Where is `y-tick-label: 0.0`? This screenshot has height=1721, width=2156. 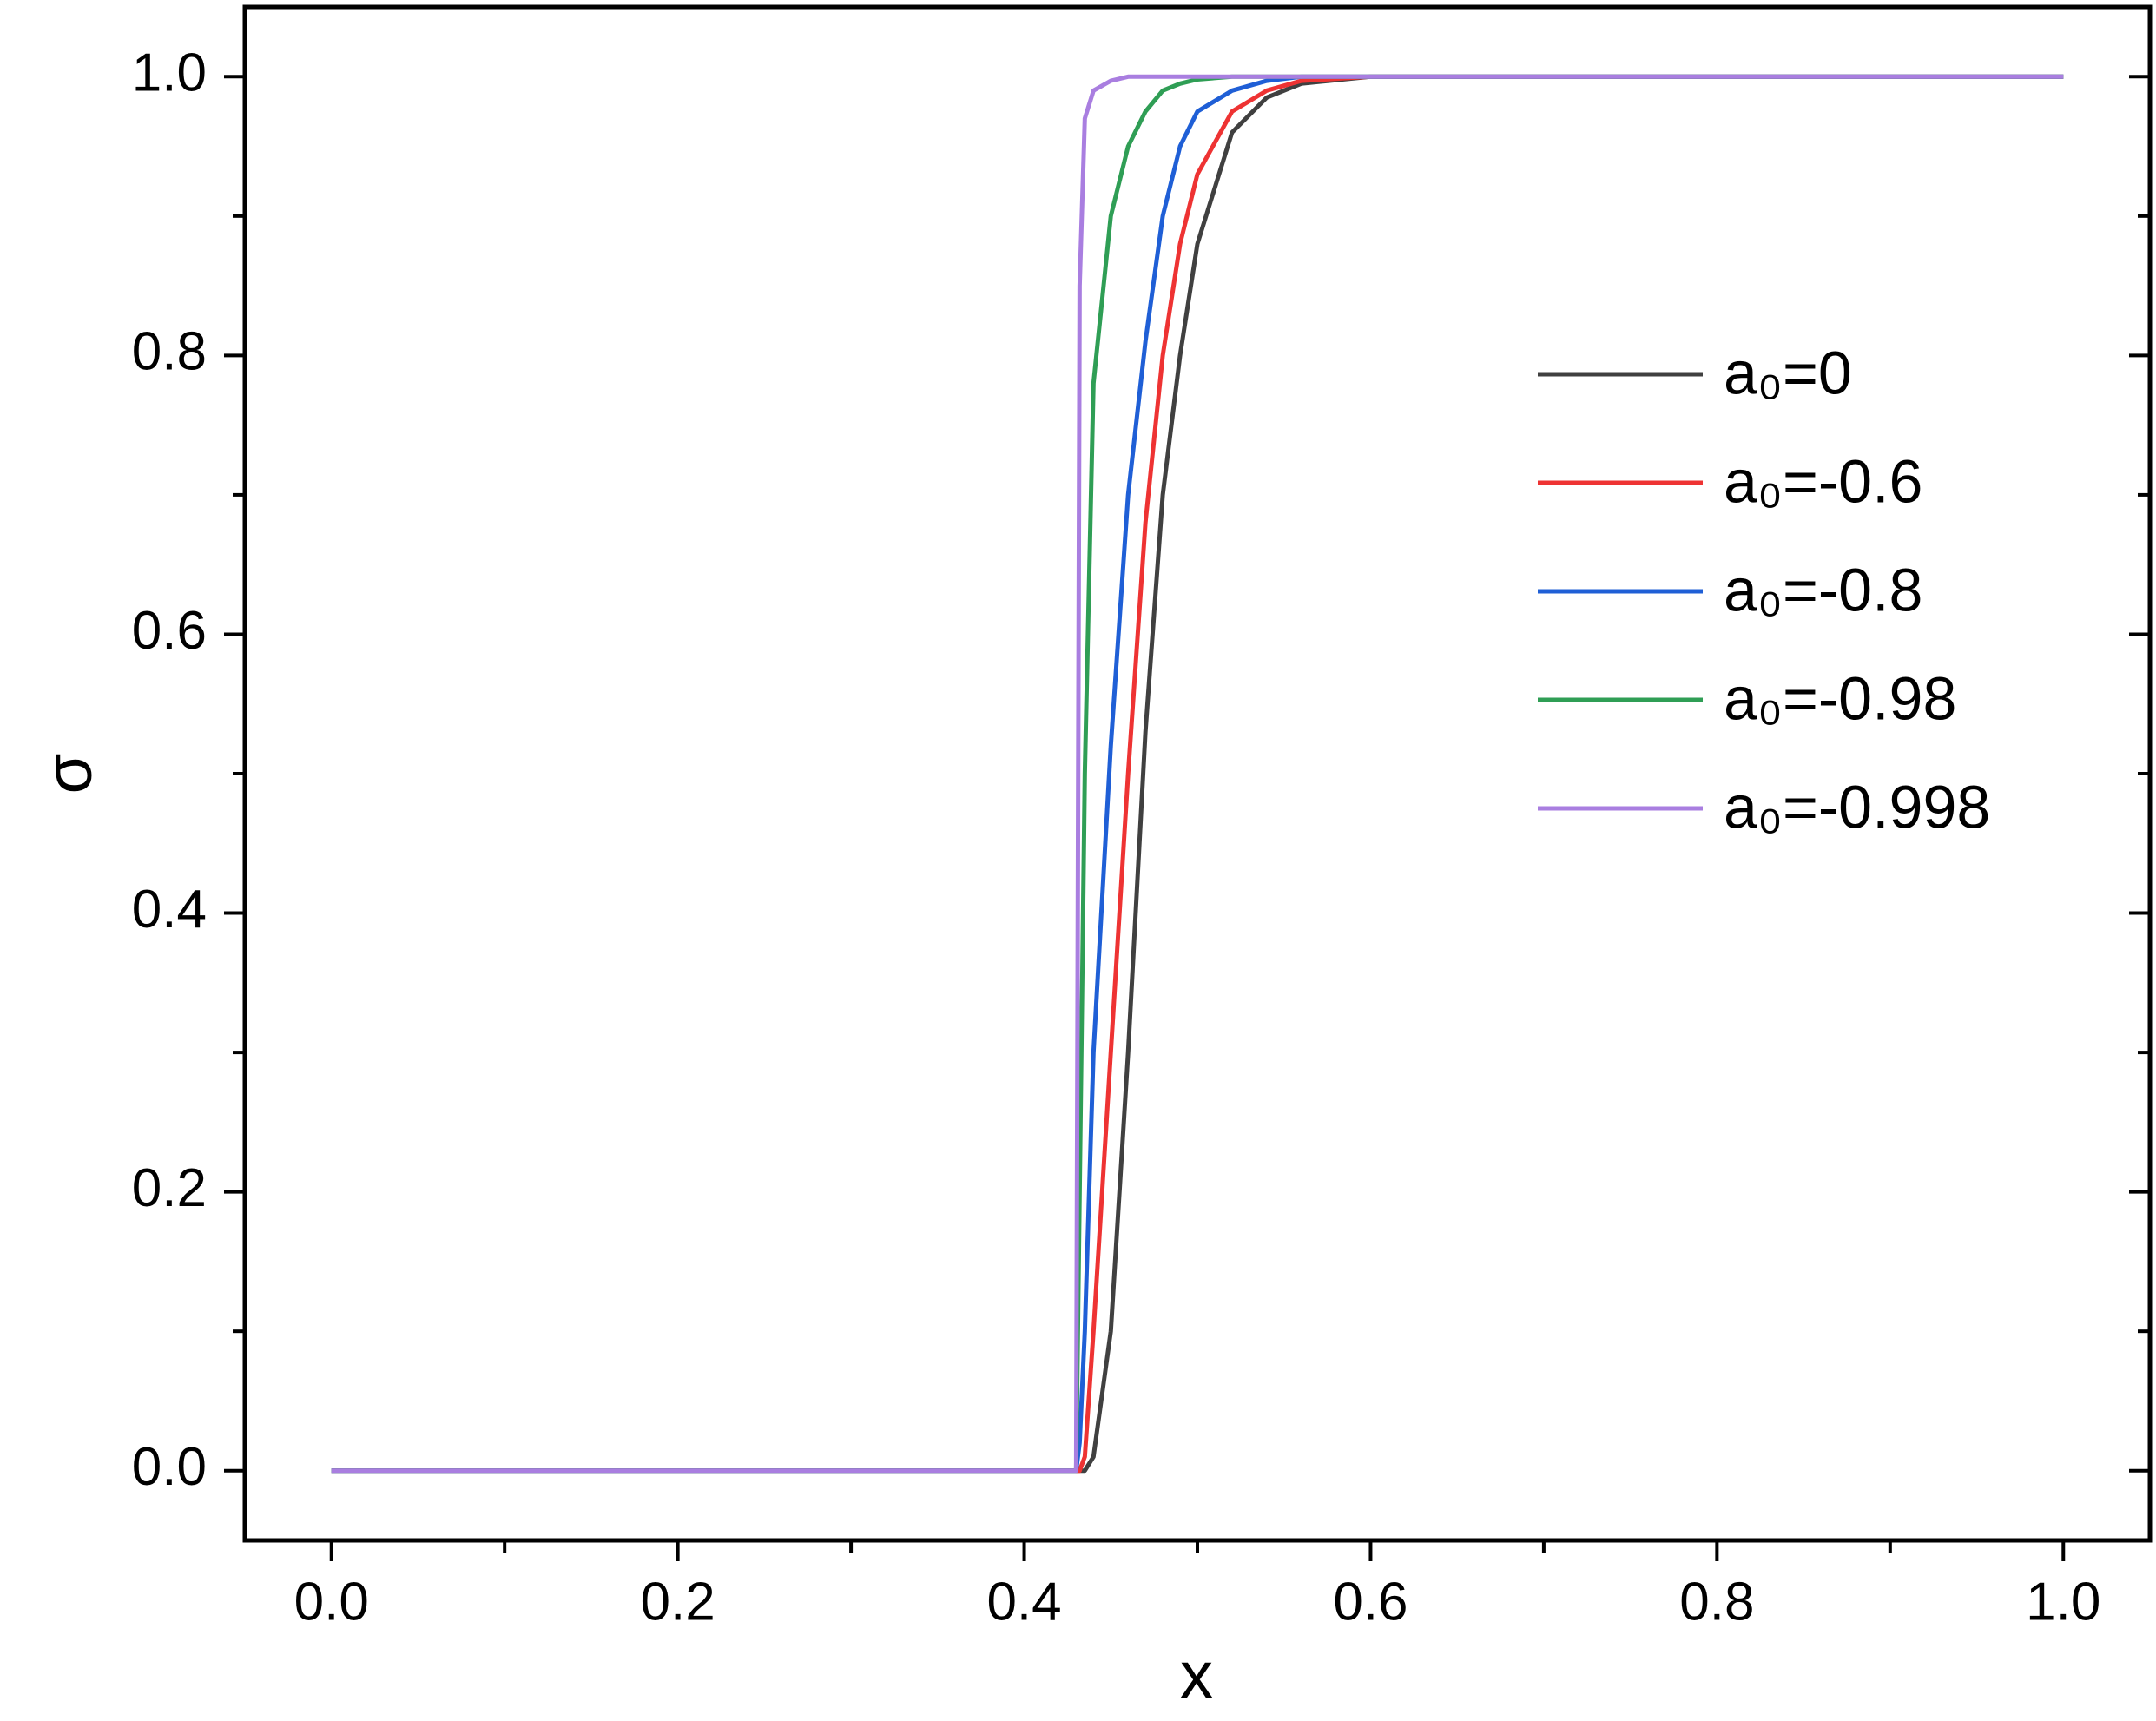
y-tick-label: 0.0 is located at coordinates (169, 1467).